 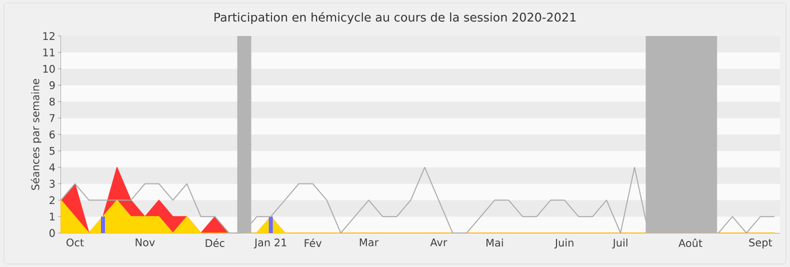 What do you see at coordinates (52, 184) in the screenshot?
I see `y-tick-label: 3` at bounding box center [52, 184].